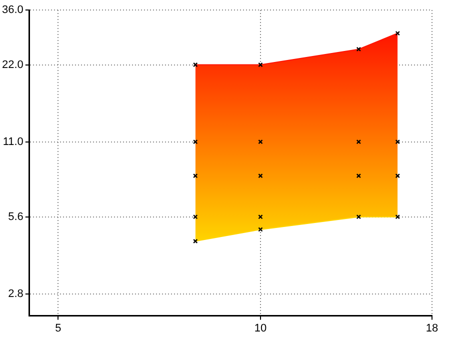 The image size is (450, 337). I want to click on y-tick-label: 36.0, so click(13, 10).